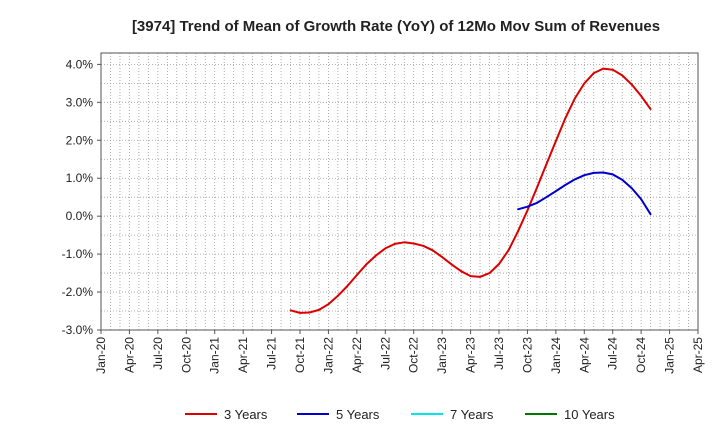 The width and height of the screenshot is (720, 440). I want to click on x-tick-label: Jul-22, so click(385, 353).